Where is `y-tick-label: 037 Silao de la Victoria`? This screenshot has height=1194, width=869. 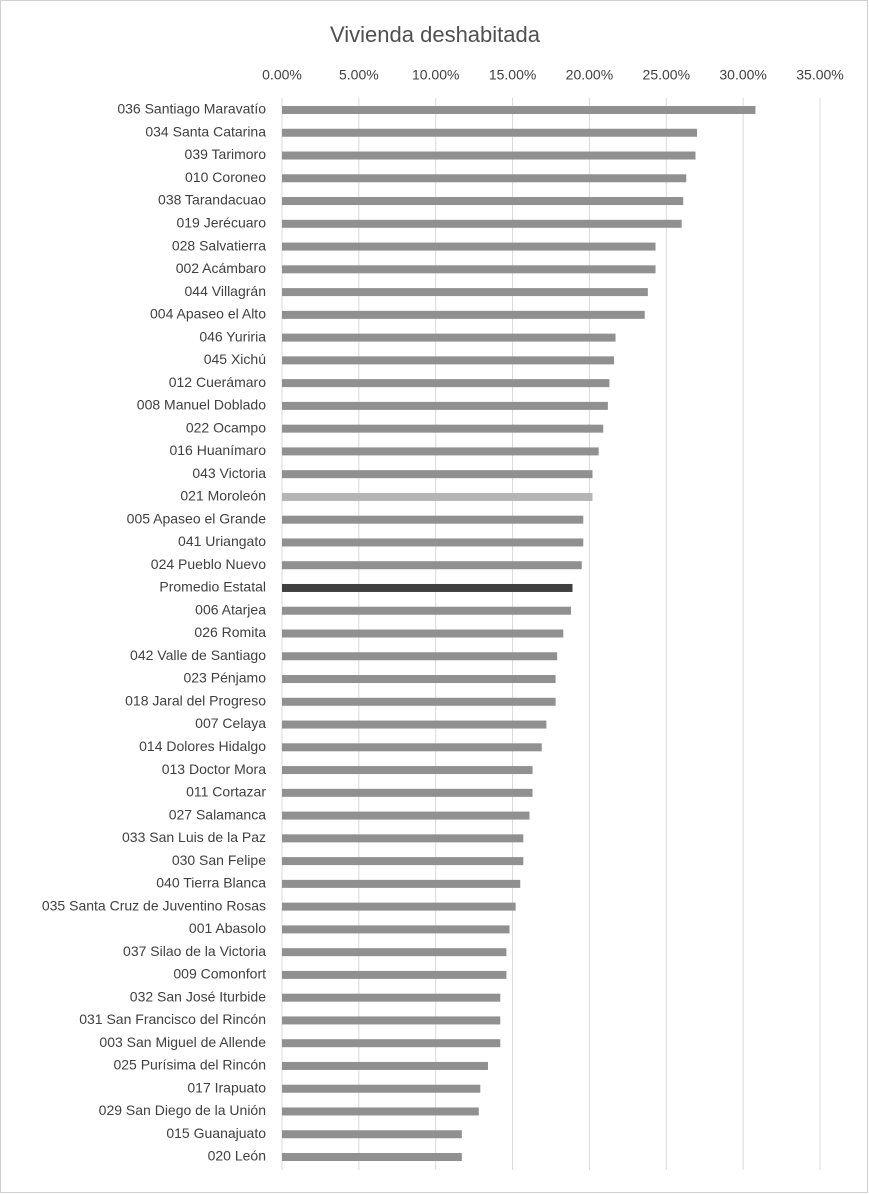 y-tick-label: 037 Silao de la Victoria is located at coordinates (194, 951).